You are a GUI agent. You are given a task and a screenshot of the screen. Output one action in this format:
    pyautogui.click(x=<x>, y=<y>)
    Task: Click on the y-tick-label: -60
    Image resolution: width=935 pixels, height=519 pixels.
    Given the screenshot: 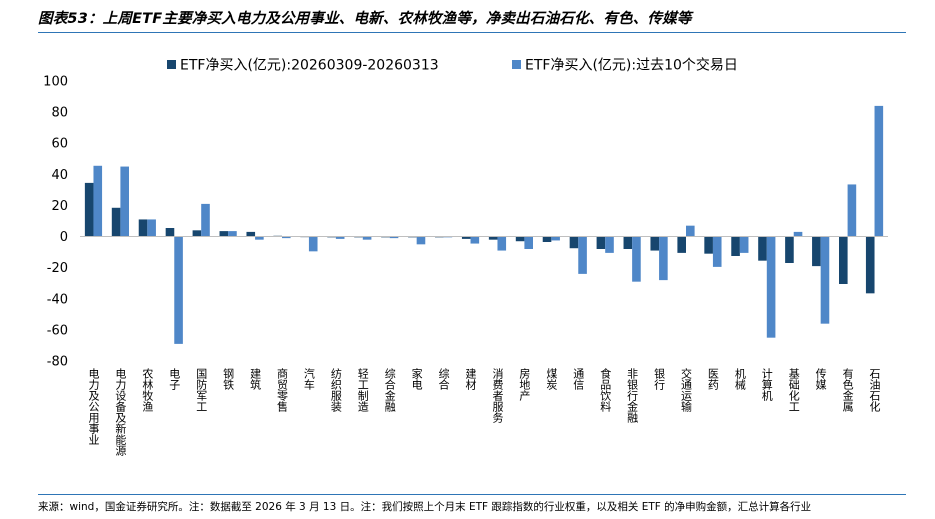 What is the action you would take?
    pyautogui.click(x=57, y=330)
    